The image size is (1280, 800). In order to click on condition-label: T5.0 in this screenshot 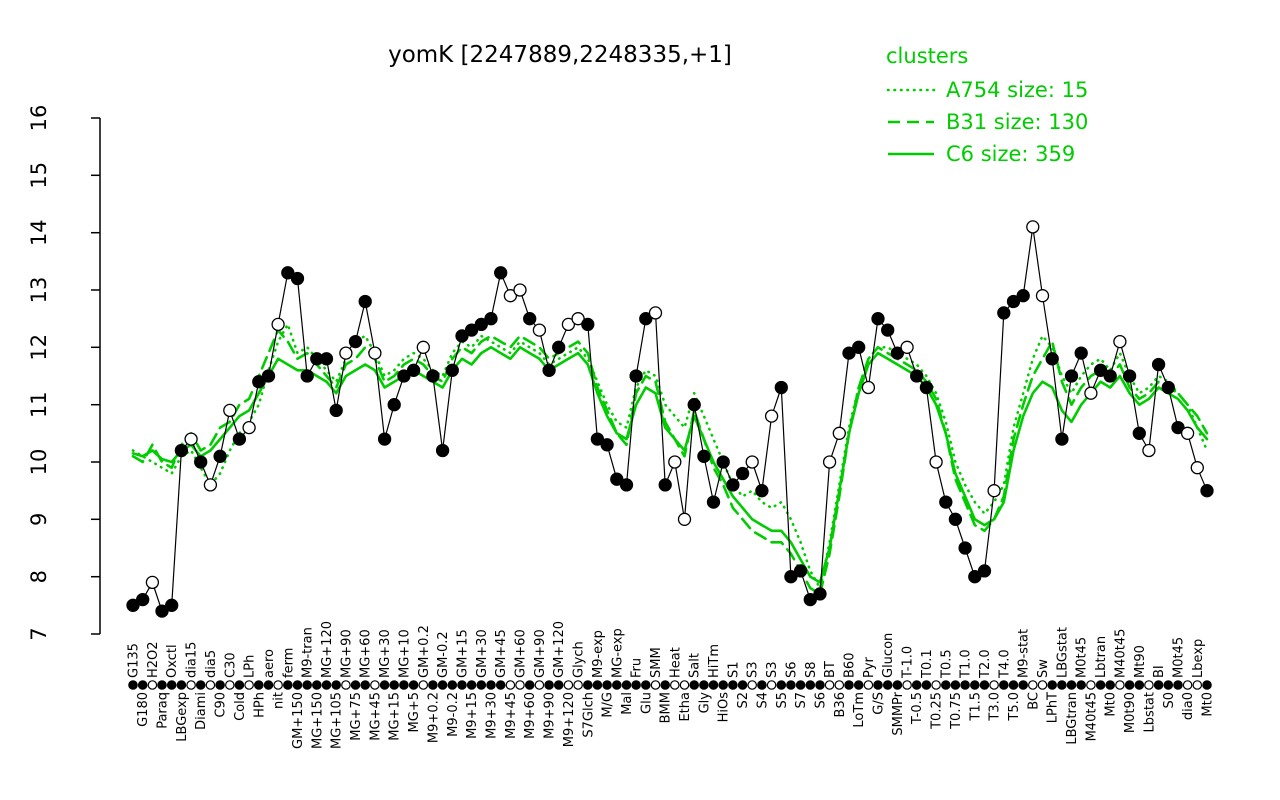, I will do `click(1014, 707)`.